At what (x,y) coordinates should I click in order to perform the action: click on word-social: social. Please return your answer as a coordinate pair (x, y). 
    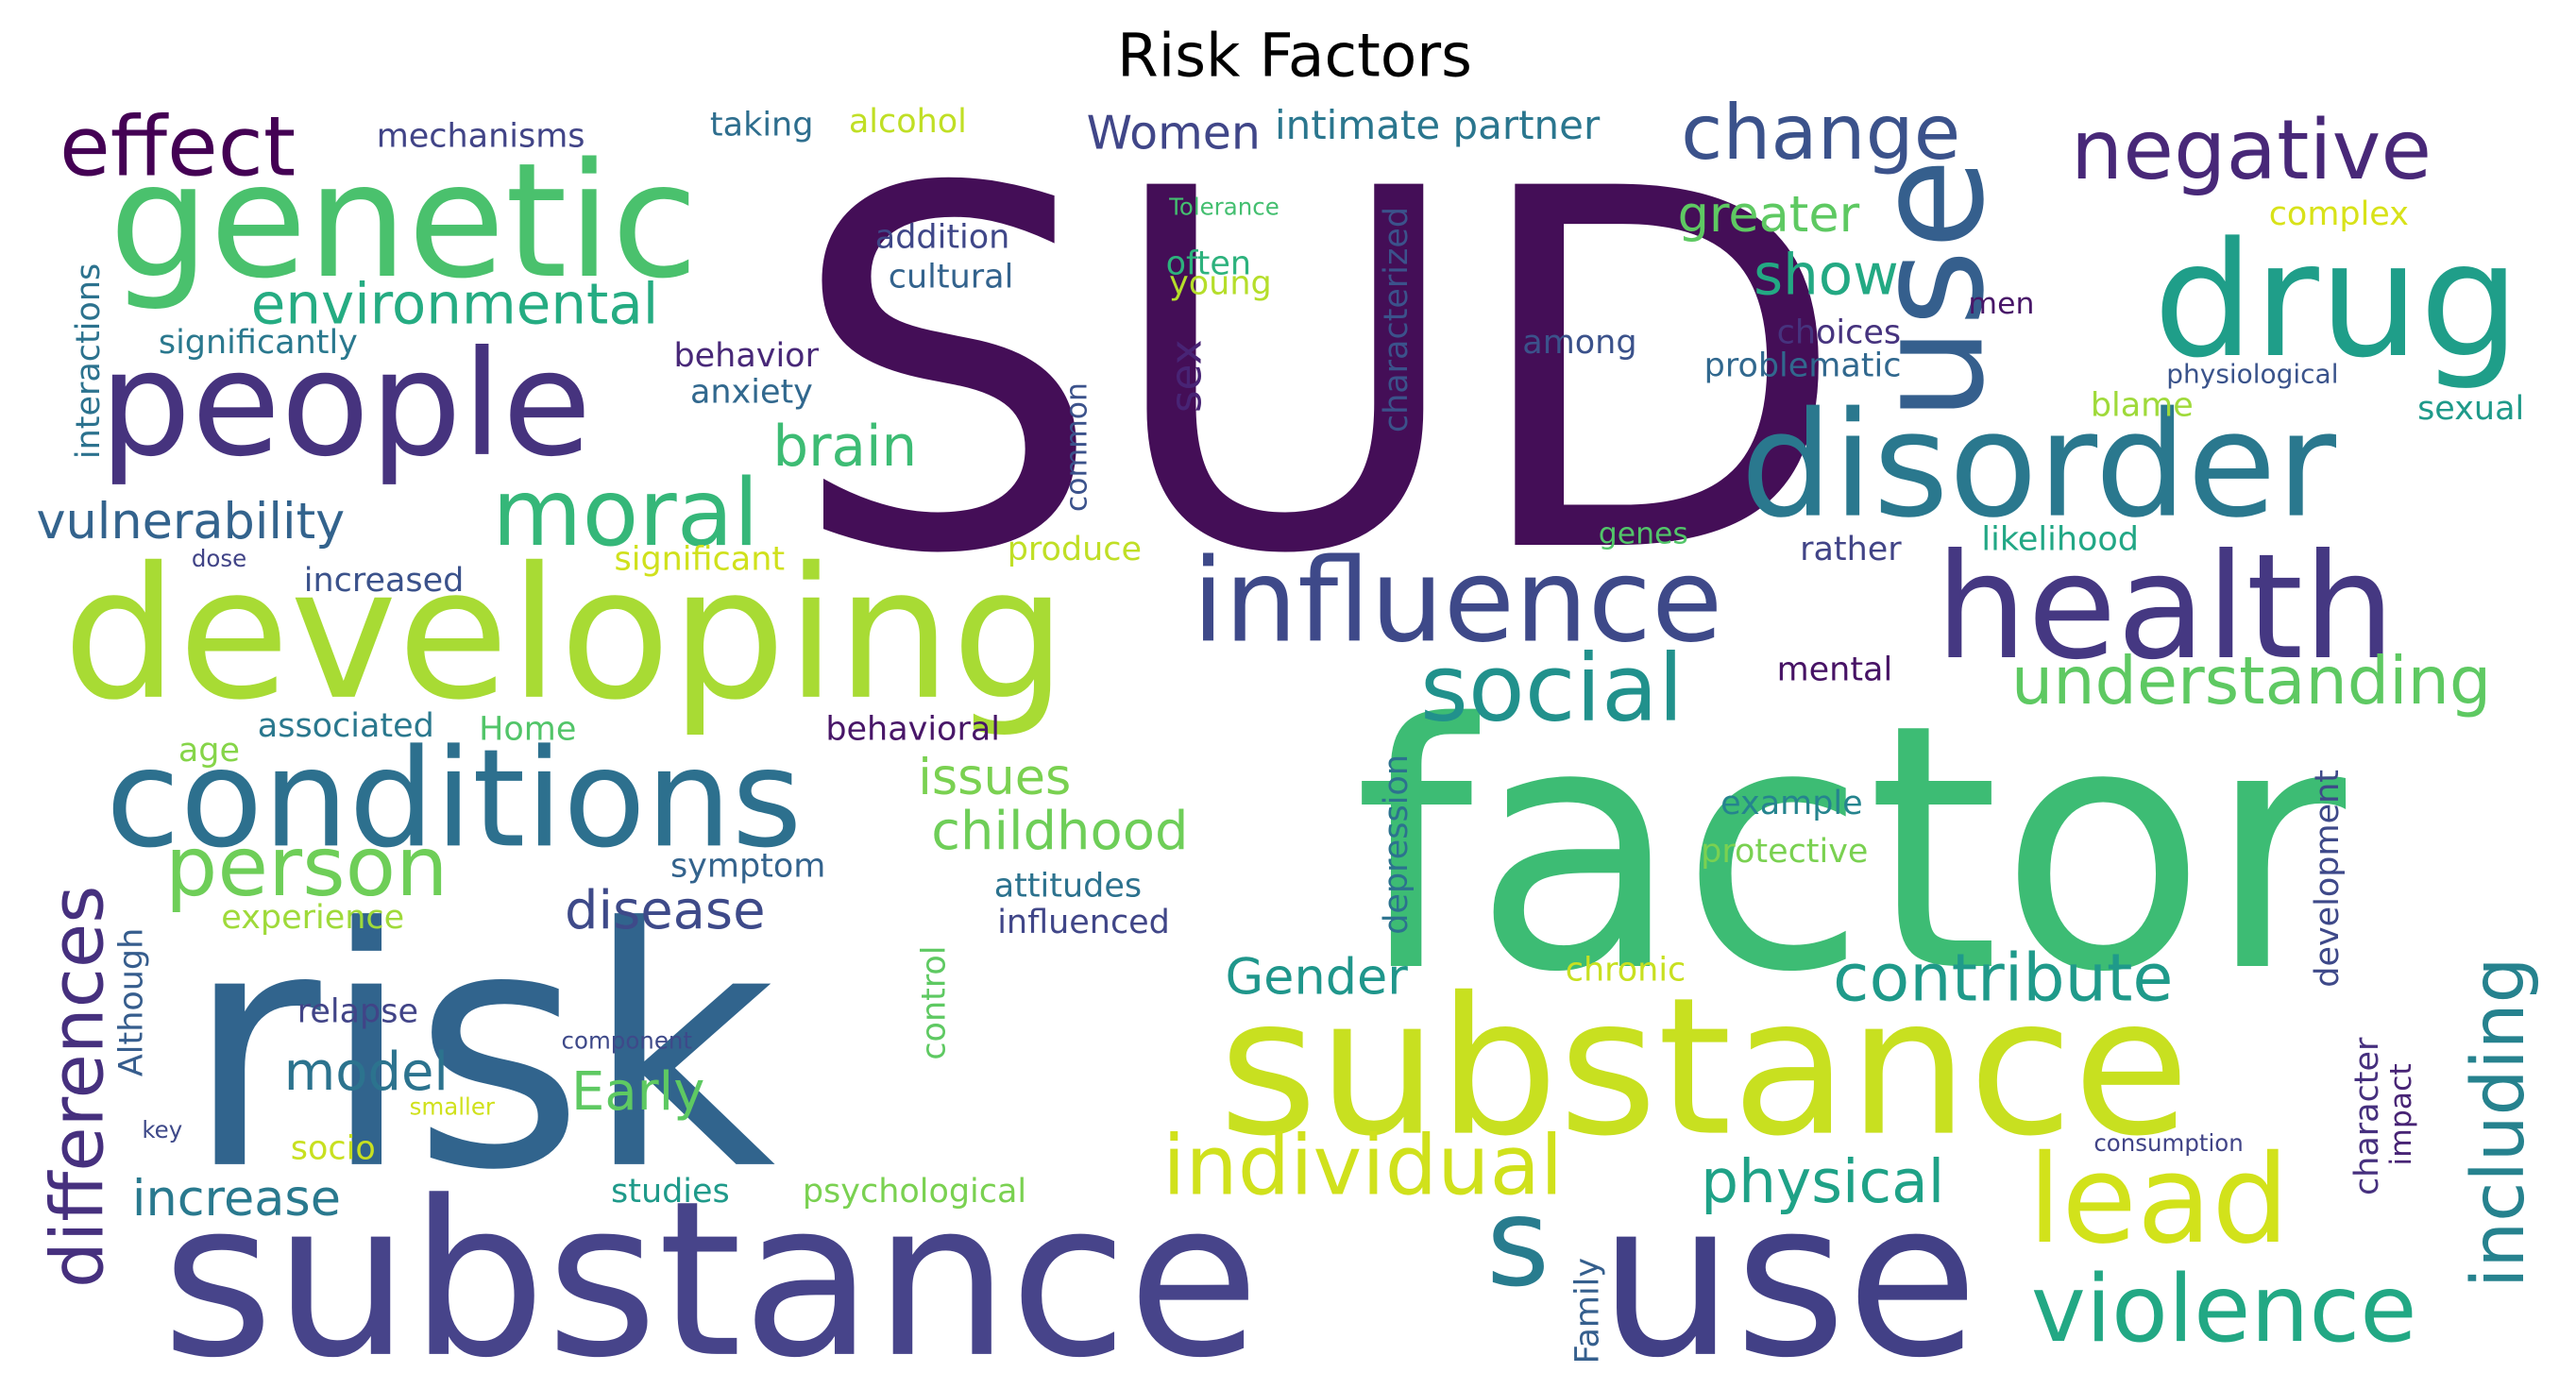
    Looking at the image, I should click on (1552, 688).